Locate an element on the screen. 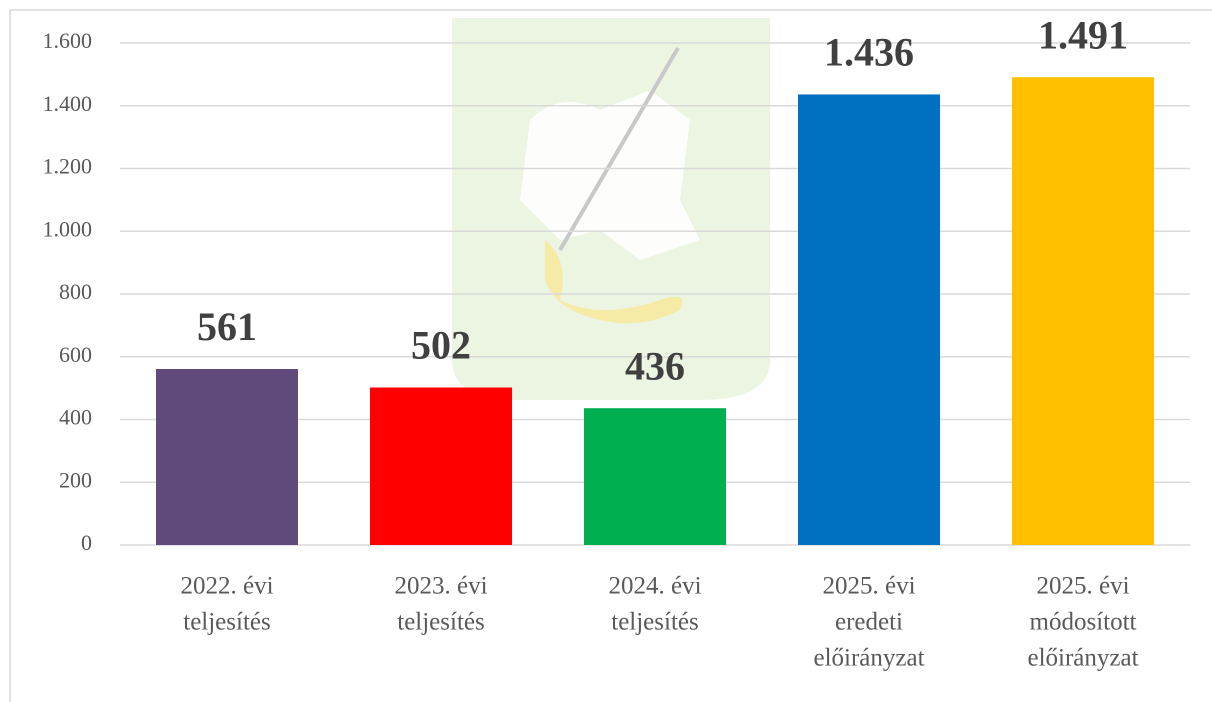 The width and height of the screenshot is (1212, 702). data-label: 436 is located at coordinates (655, 365).